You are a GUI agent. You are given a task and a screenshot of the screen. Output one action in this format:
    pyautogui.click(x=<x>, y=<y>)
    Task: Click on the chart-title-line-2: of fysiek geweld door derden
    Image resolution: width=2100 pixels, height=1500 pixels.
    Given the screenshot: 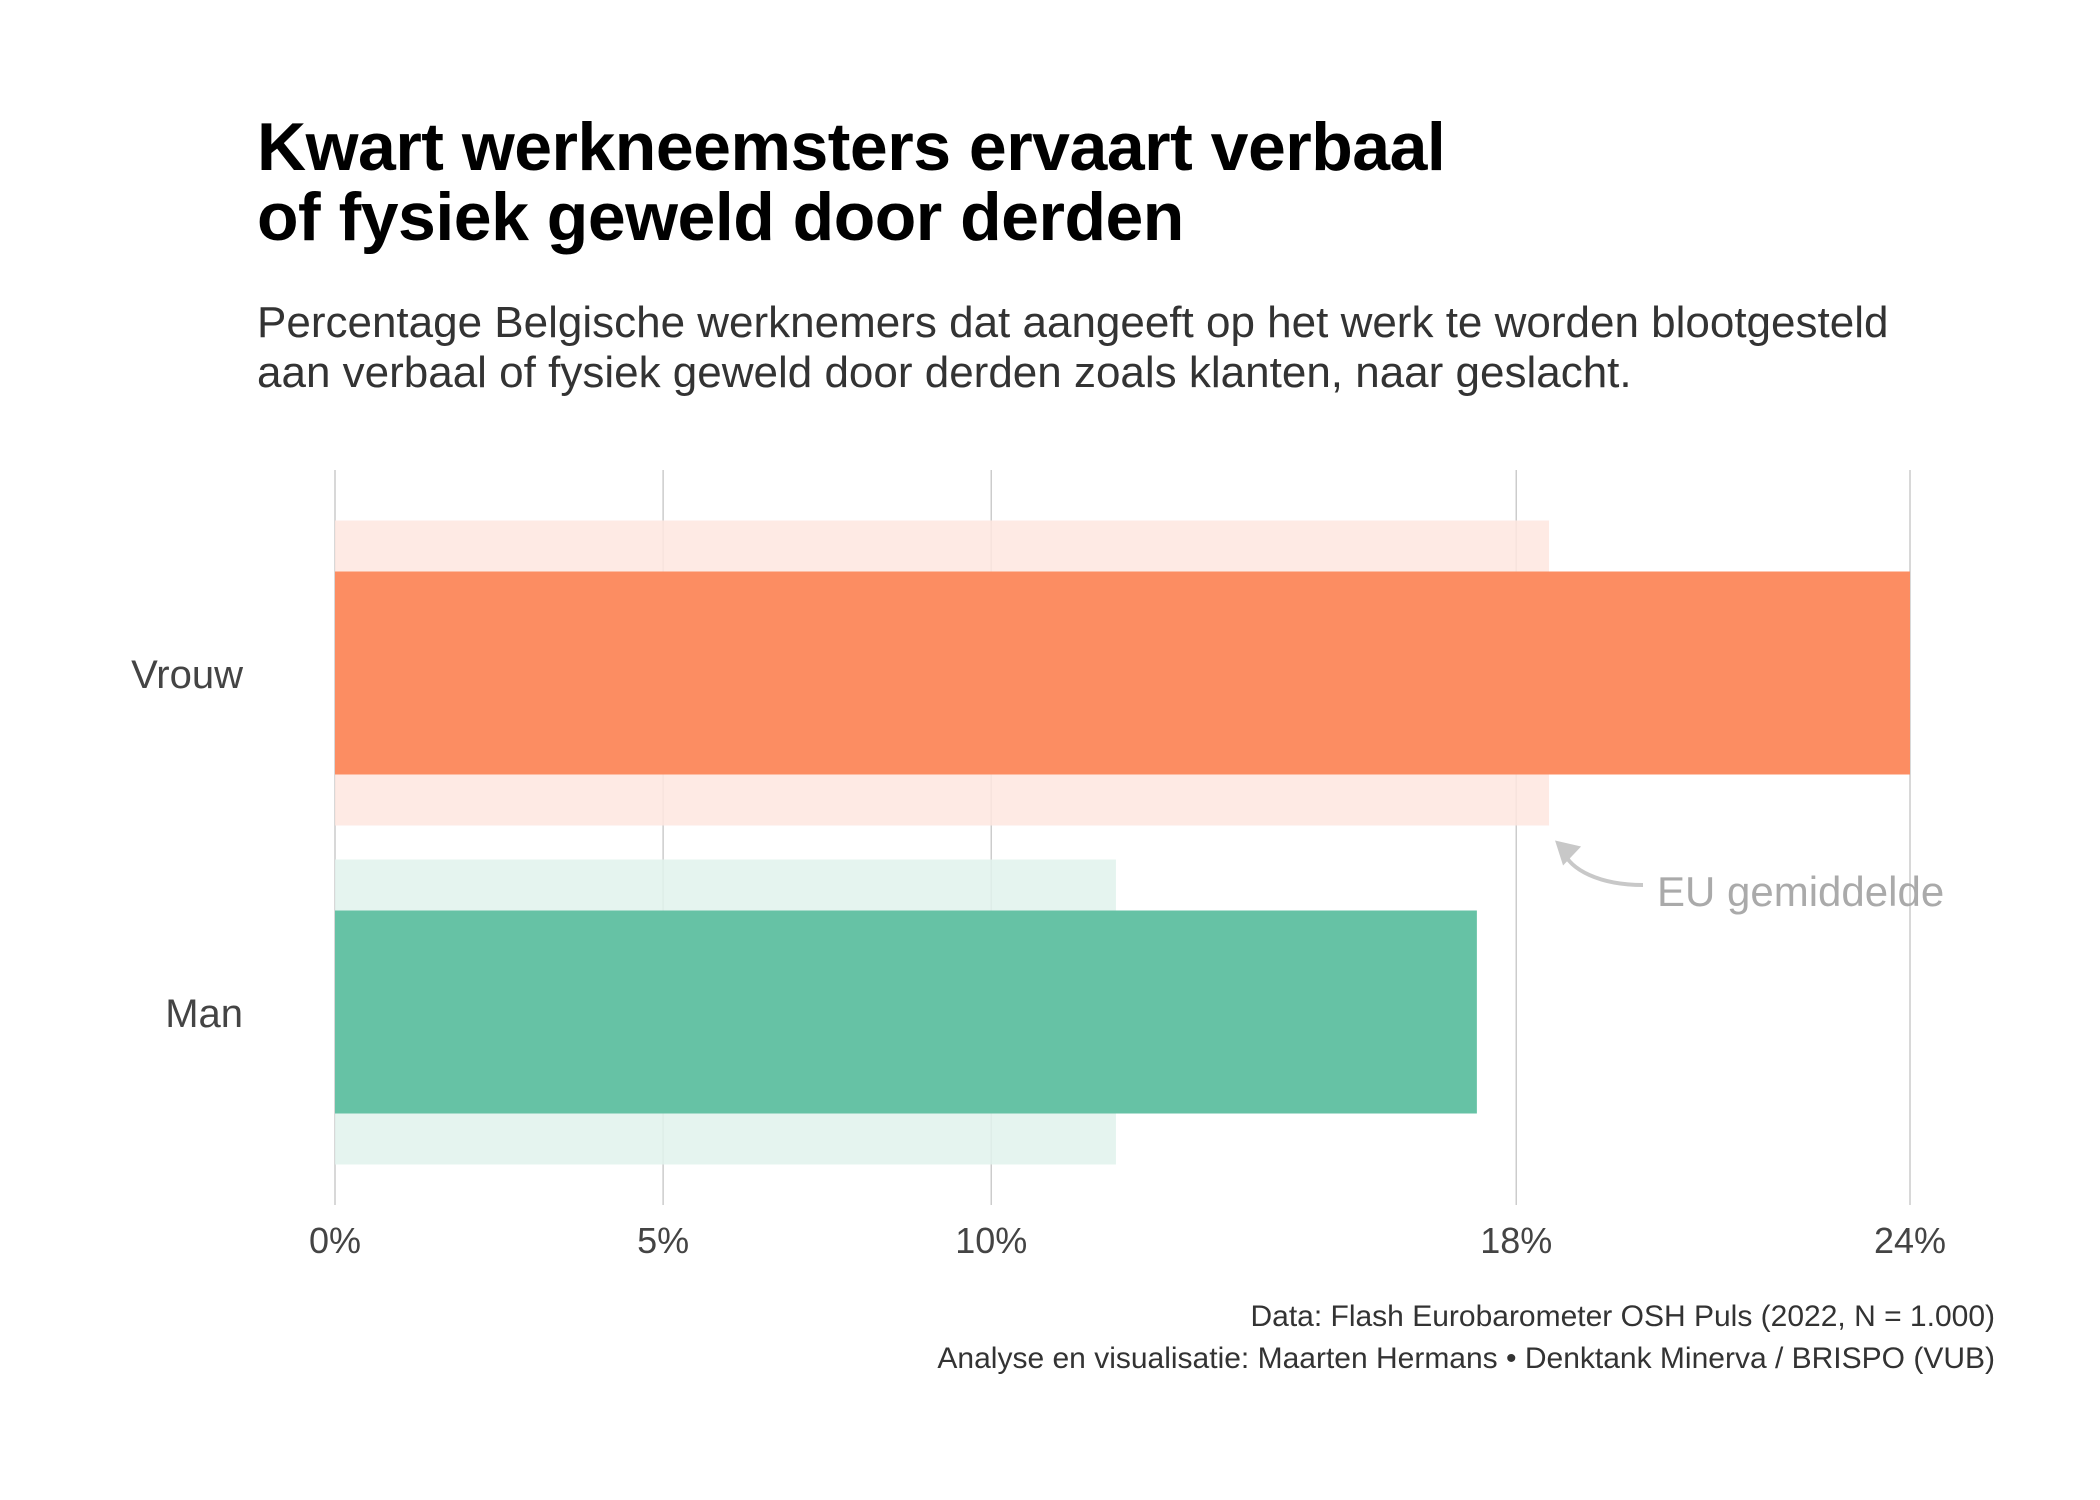 What is the action you would take?
    pyautogui.click(x=720, y=217)
    